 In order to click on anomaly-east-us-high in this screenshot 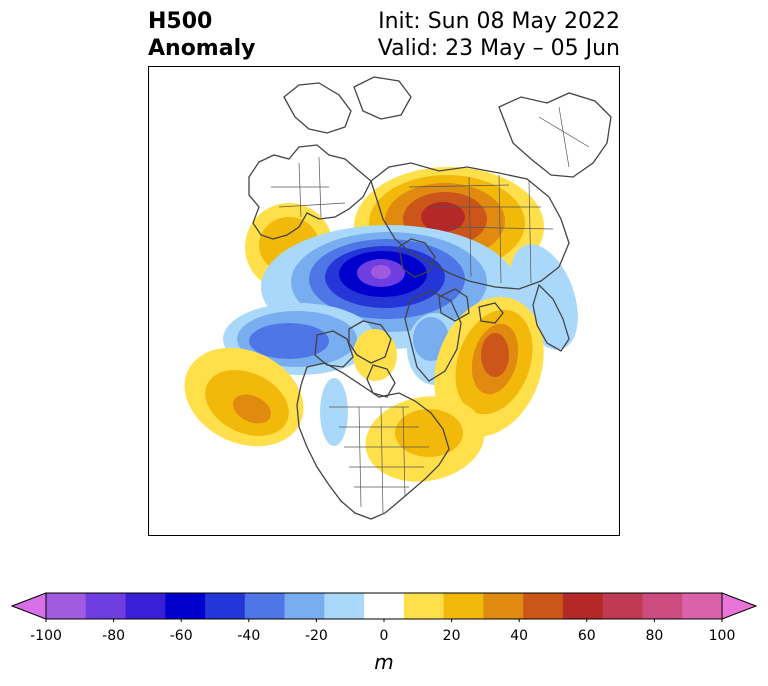, I will do `click(425, 439)`.